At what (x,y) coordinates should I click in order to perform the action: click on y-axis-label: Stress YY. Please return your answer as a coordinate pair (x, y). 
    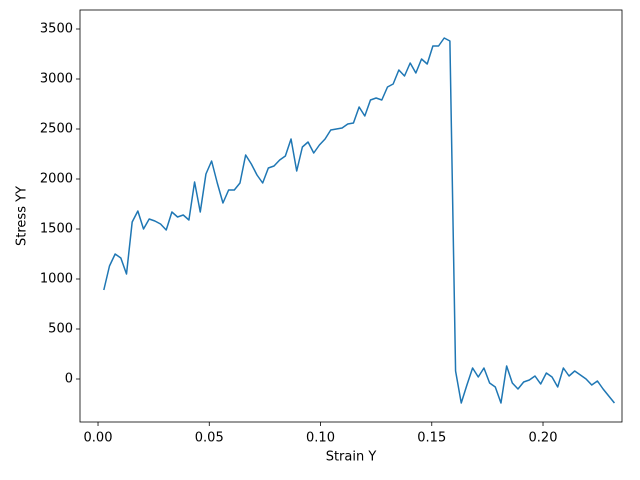
    Looking at the image, I should click on (22, 216).